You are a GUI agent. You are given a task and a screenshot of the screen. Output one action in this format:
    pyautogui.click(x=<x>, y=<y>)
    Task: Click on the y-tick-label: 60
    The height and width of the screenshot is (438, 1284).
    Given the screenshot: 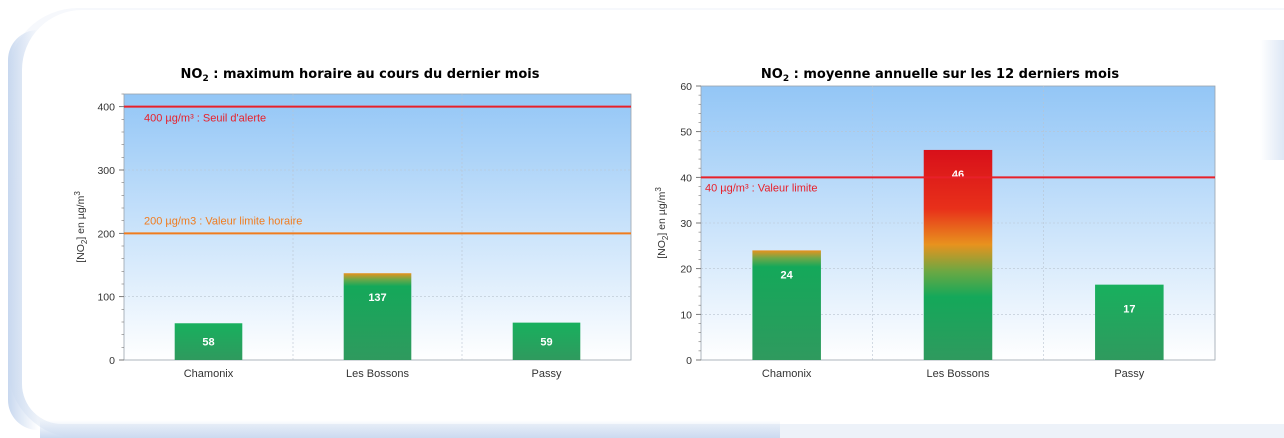 What is the action you would take?
    pyautogui.click(x=686, y=87)
    